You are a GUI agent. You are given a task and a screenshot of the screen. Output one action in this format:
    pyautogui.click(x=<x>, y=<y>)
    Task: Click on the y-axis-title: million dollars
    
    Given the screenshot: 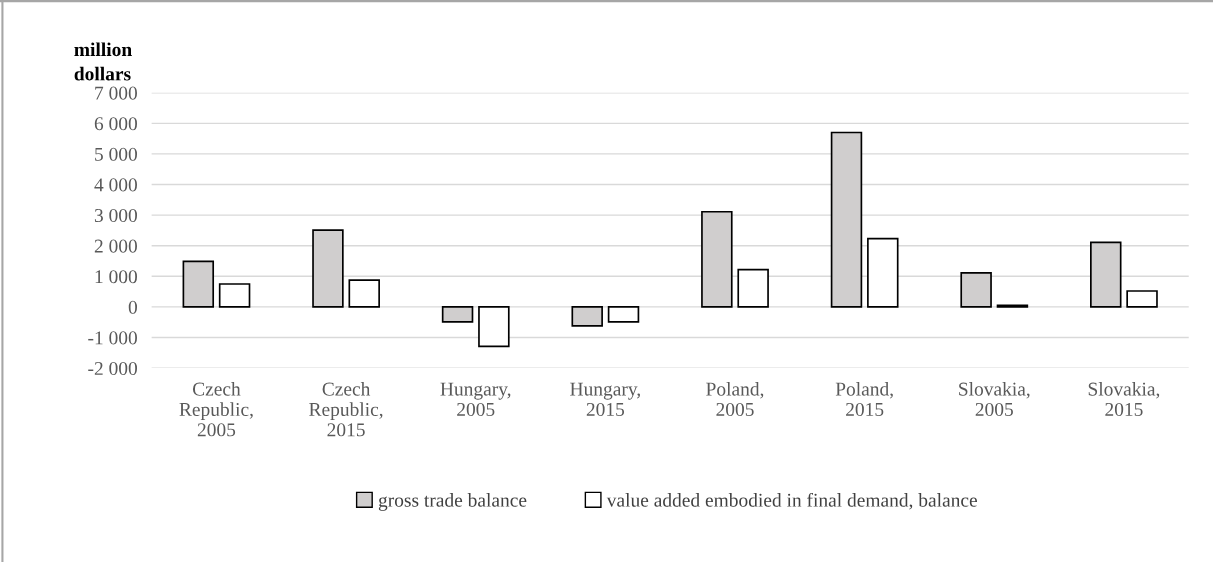 What is the action you would take?
    pyautogui.click(x=103, y=61)
    